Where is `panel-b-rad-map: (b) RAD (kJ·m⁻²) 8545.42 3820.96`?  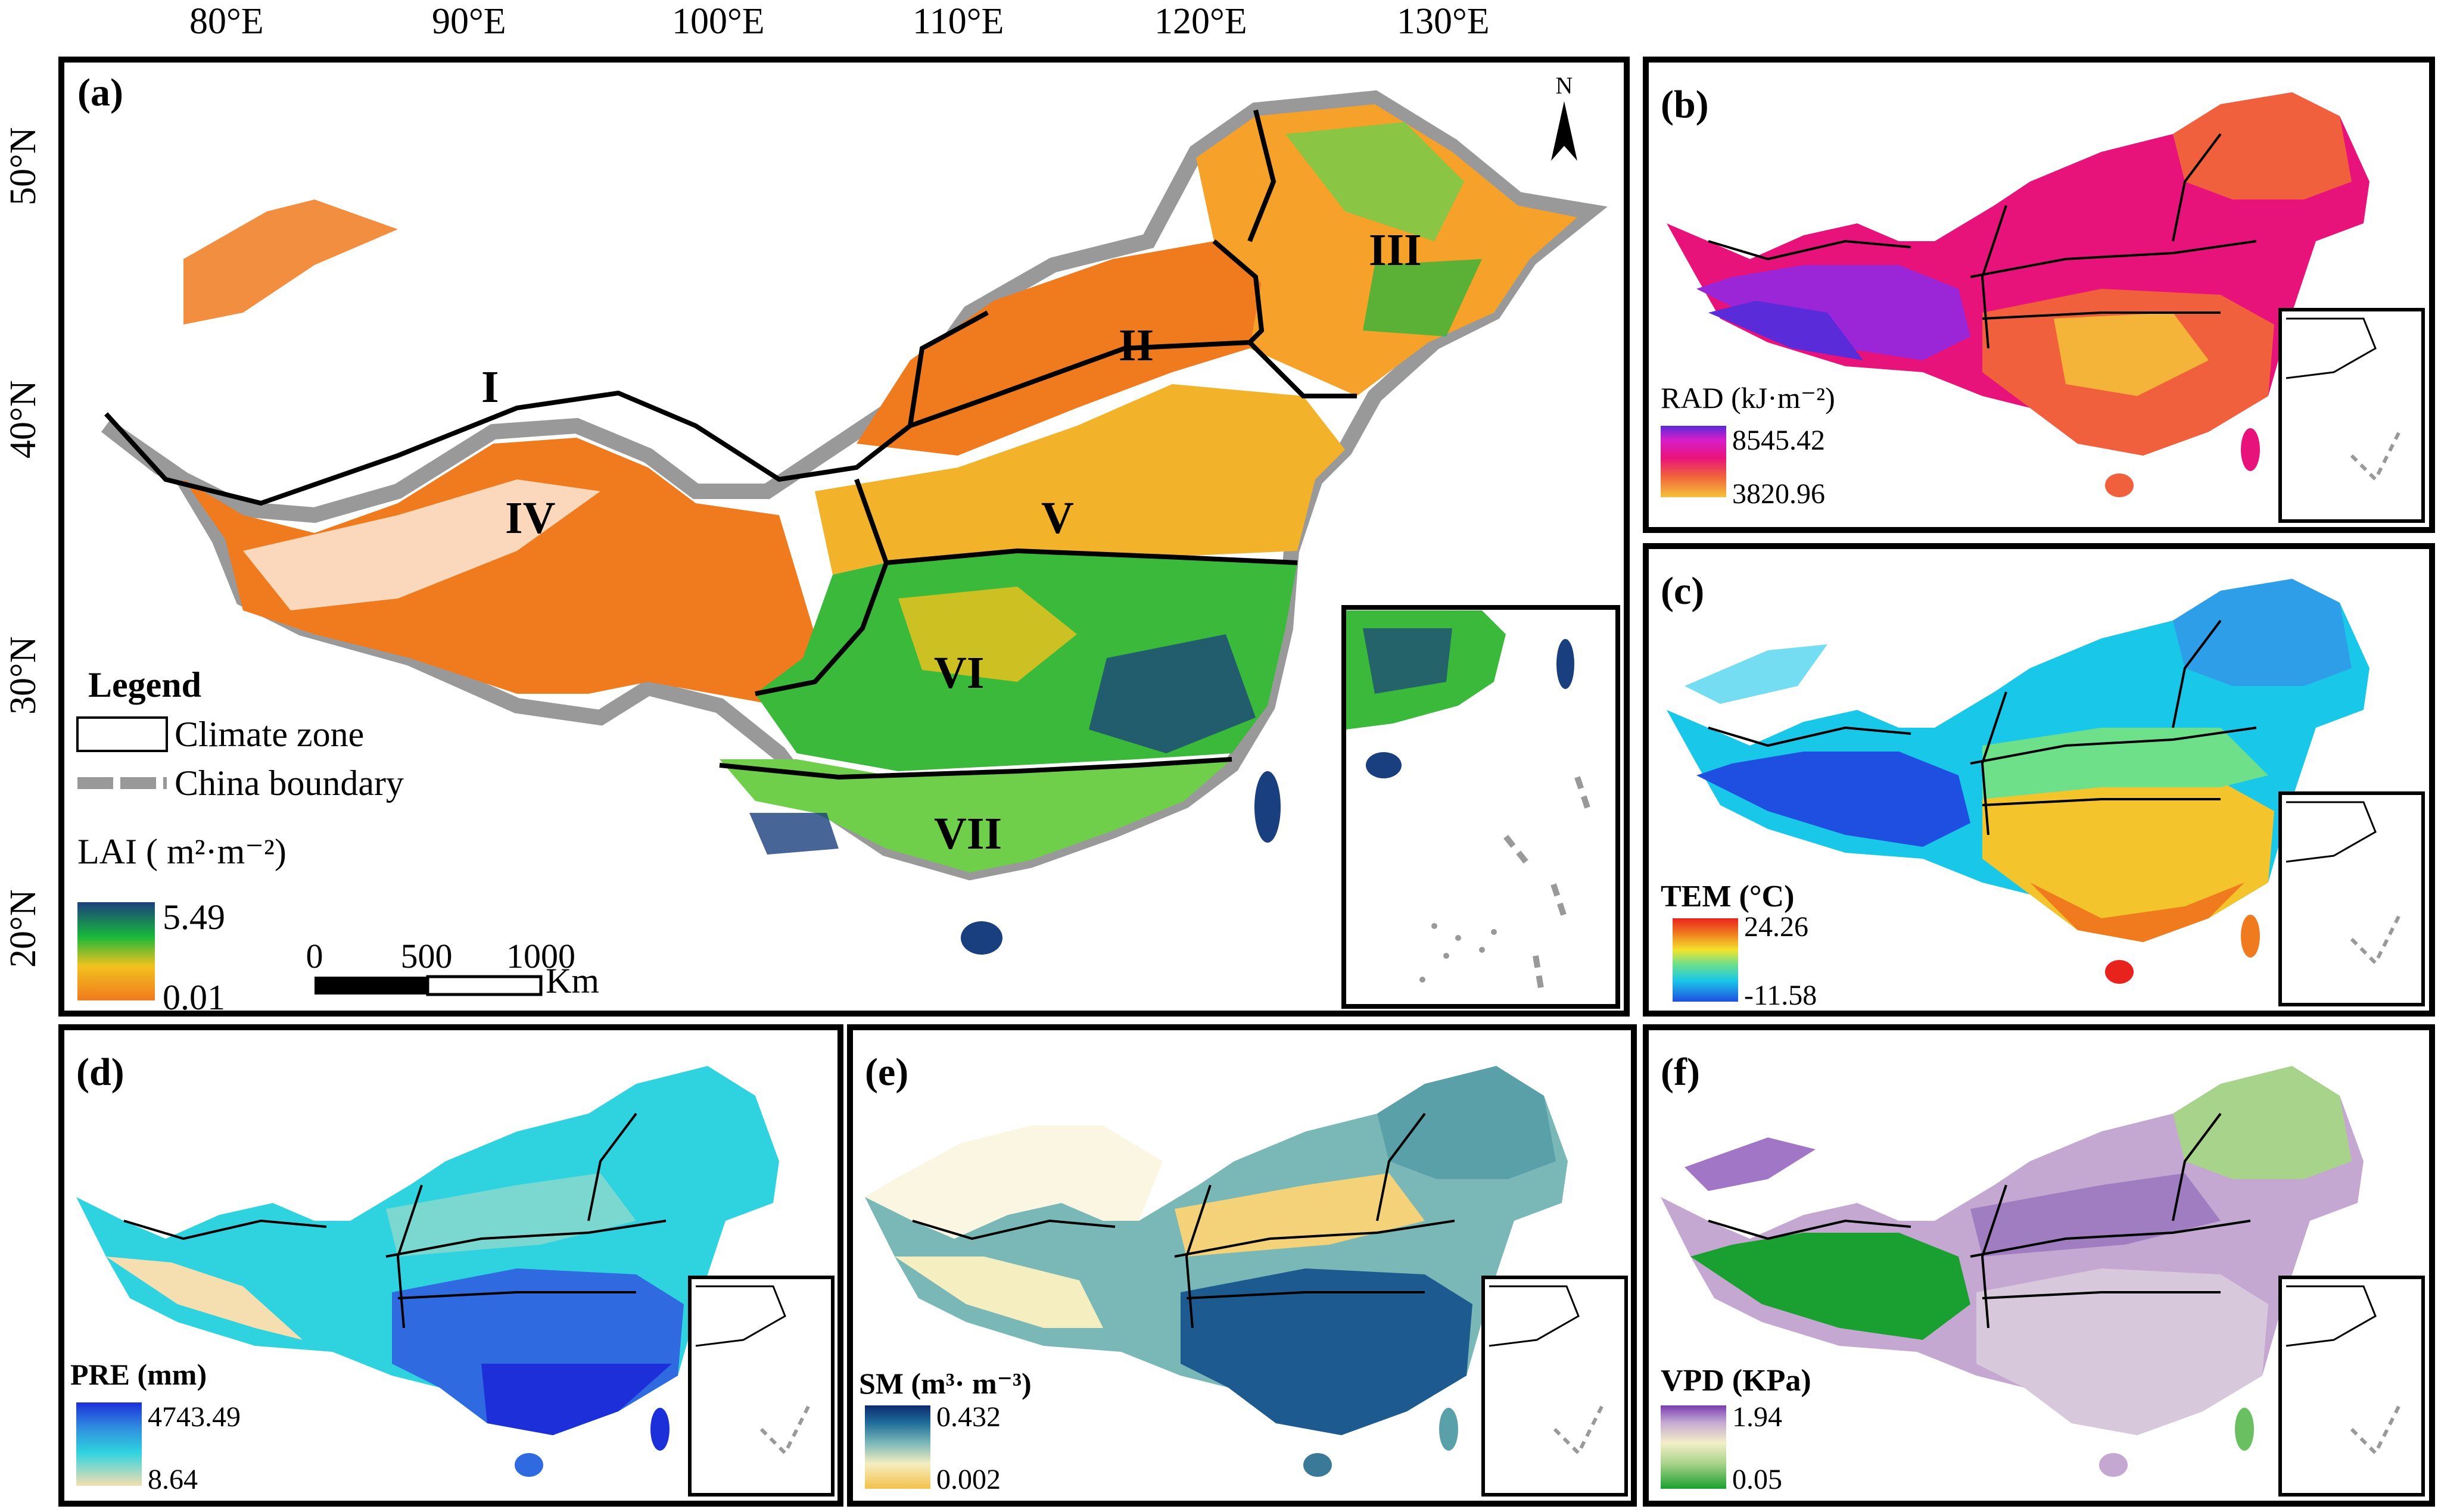
panel-b-rad-map: (b) RAD (kJ·m⁻²) 8545.42 3820.96 is located at coordinates (2039, 295).